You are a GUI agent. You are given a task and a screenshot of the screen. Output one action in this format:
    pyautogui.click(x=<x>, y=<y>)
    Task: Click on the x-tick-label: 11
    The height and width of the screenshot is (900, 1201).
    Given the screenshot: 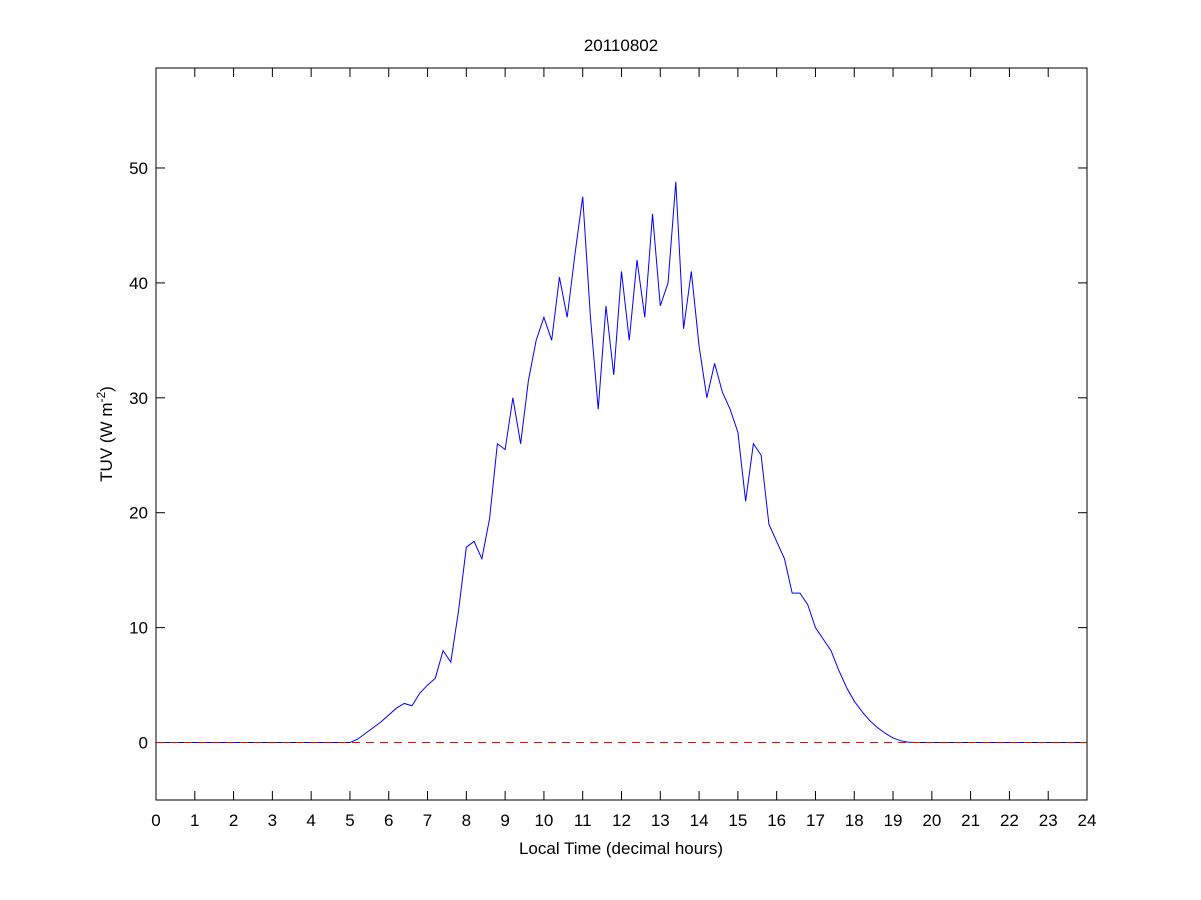 What is the action you would take?
    pyautogui.click(x=583, y=820)
    